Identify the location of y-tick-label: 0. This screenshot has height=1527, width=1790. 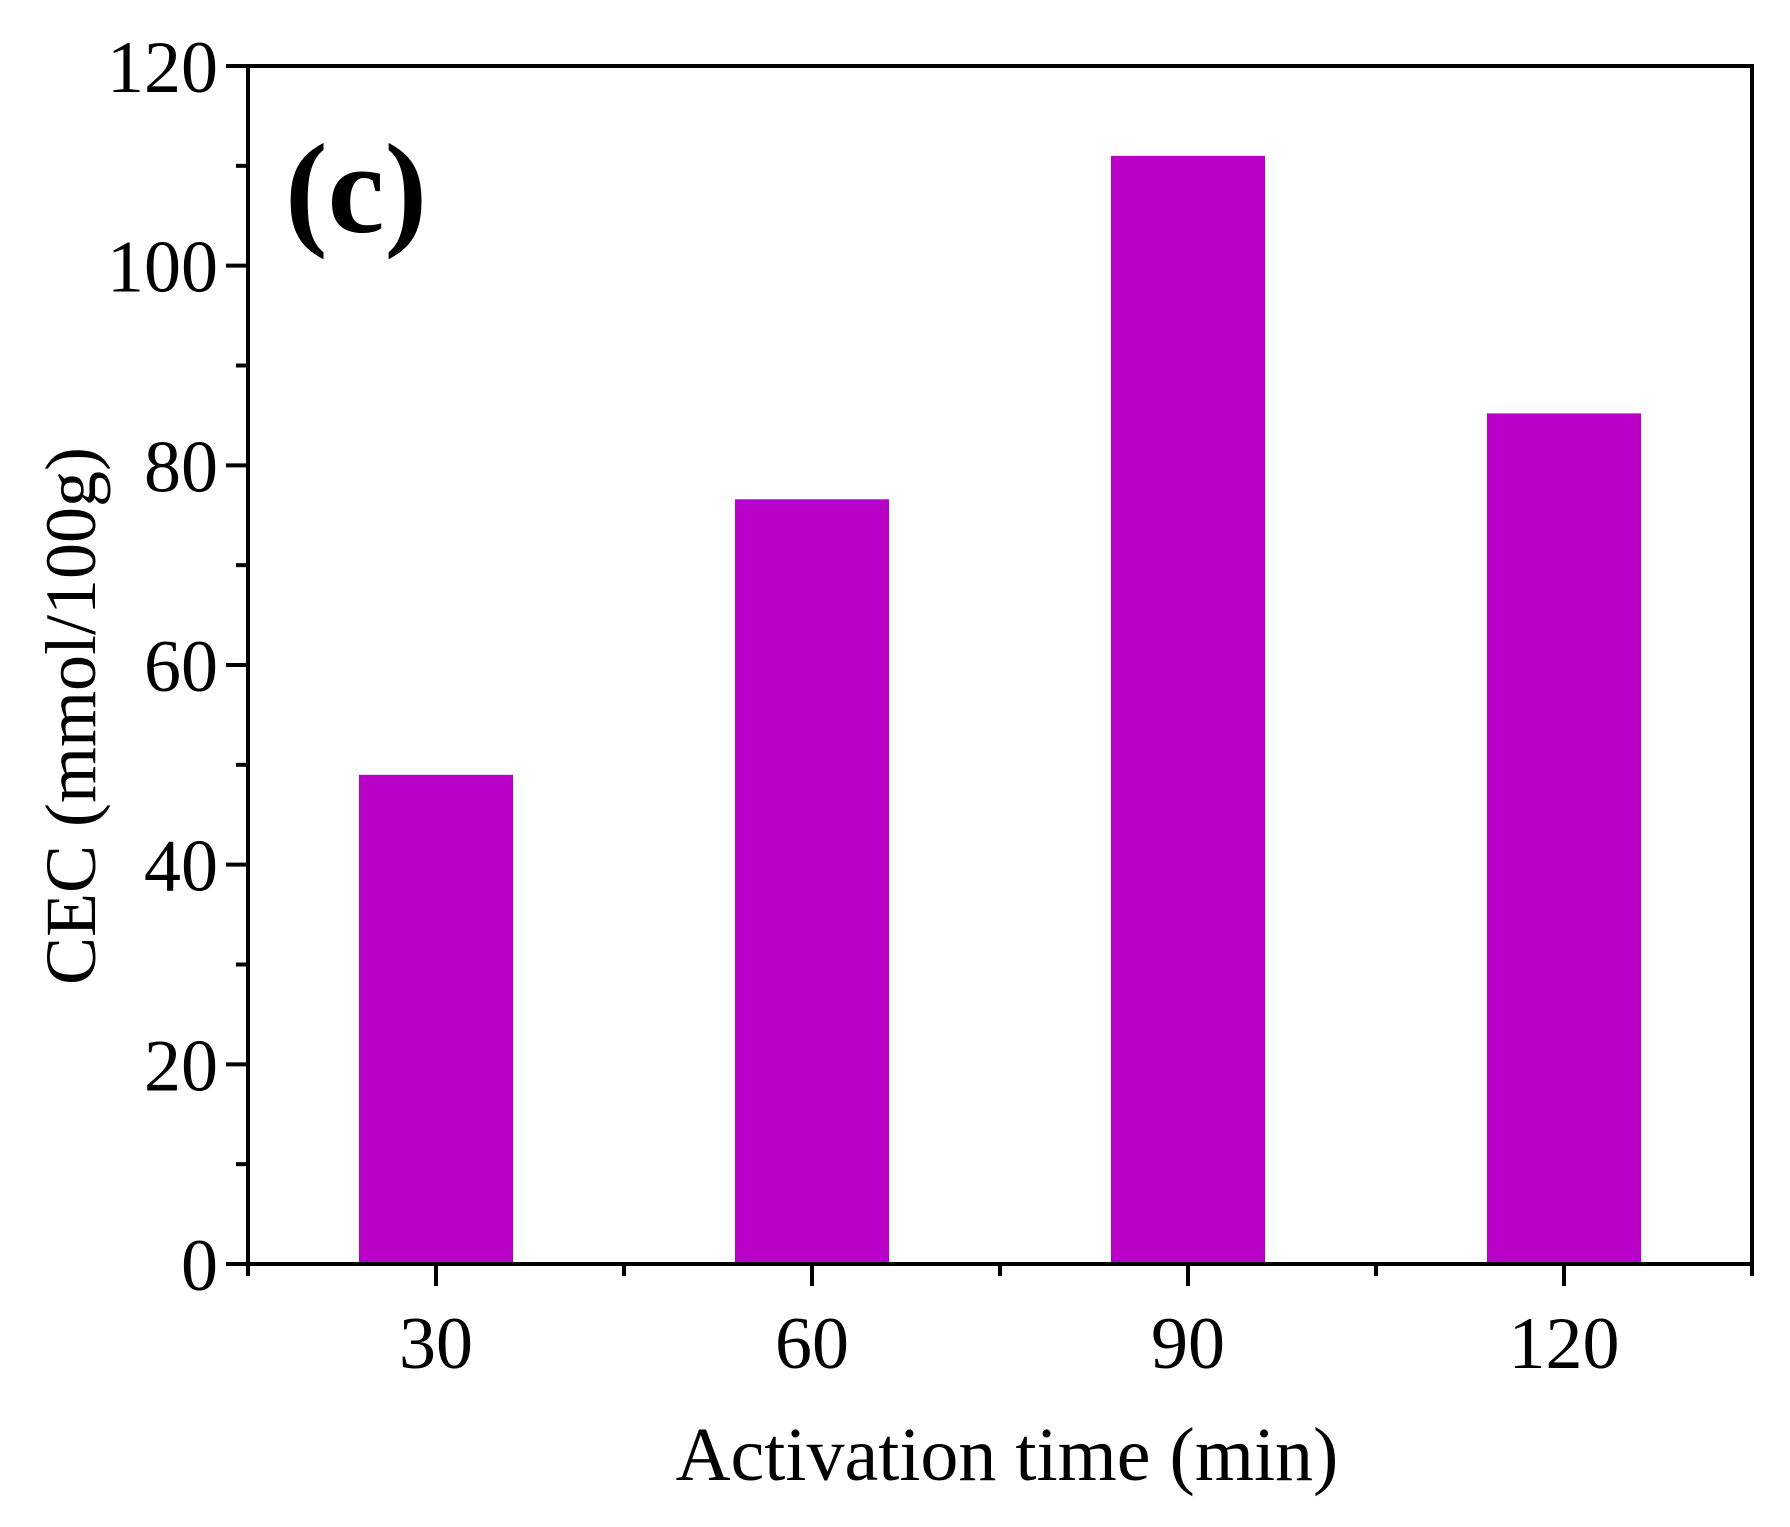
(199, 1266).